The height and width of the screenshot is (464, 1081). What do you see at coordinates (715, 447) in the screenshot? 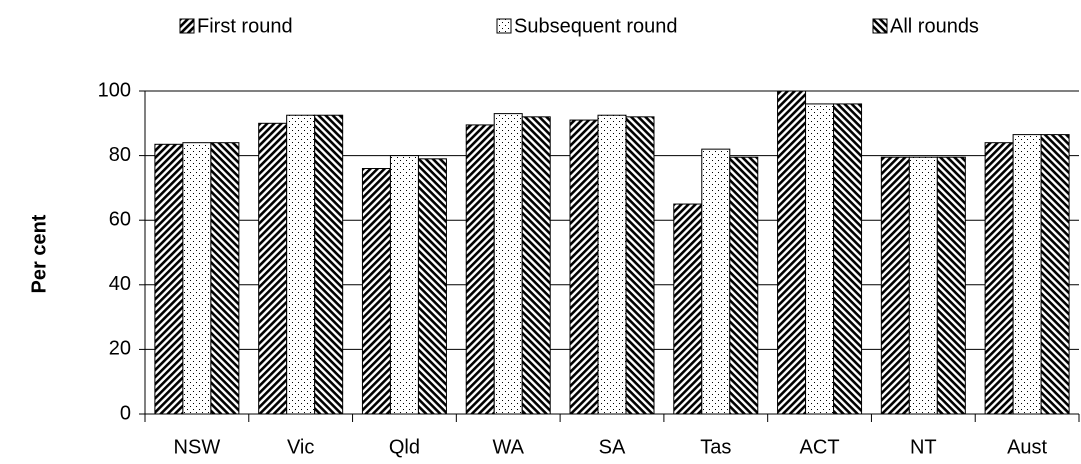
I see `x-tick-label: Tas` at bounding box center [715, 447].